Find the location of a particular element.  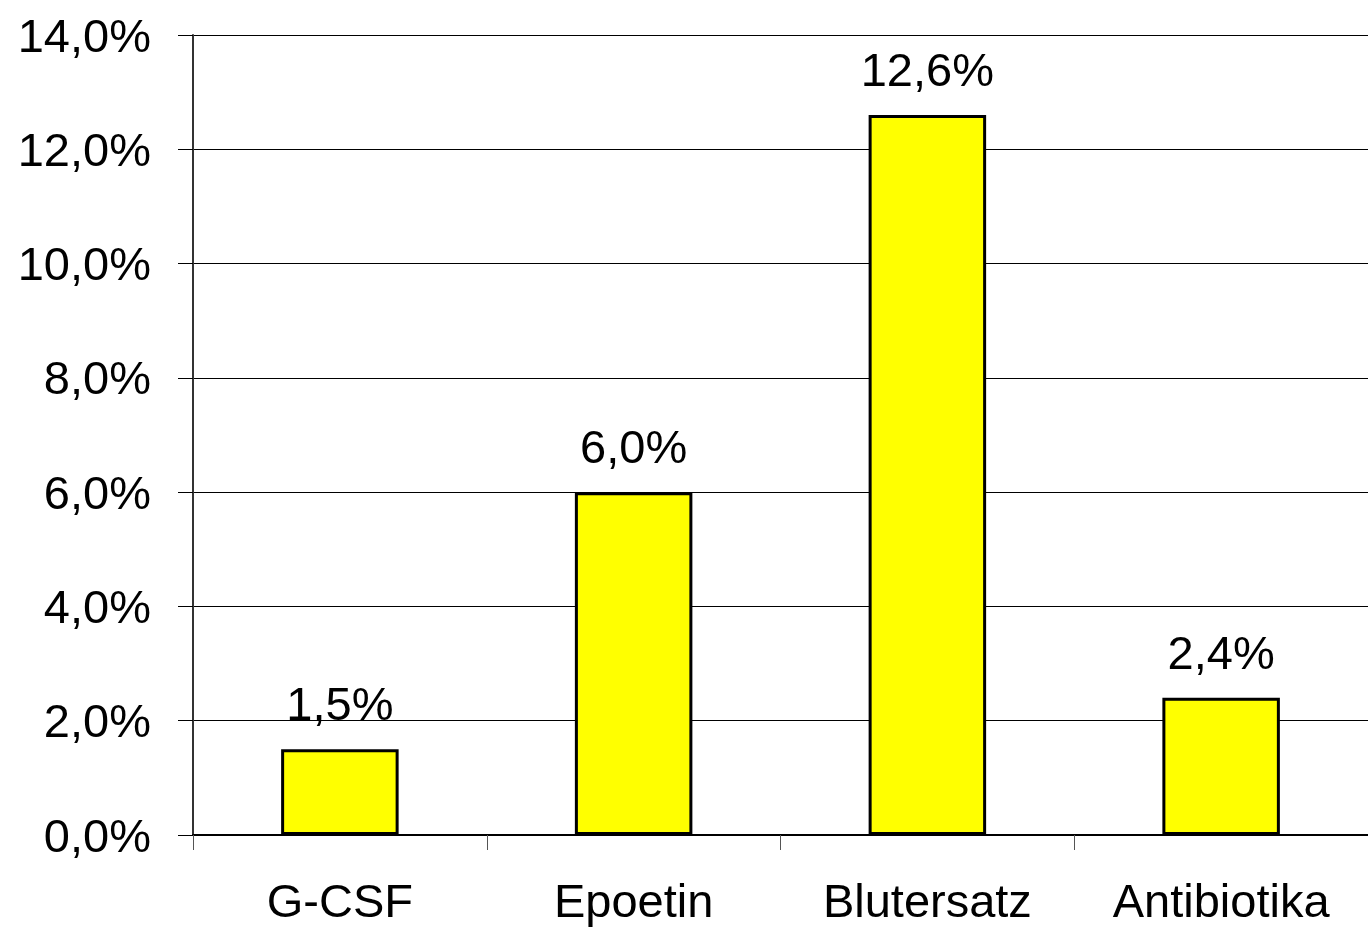

y-tick-label: 4,0% is located at coordinates (97, 606).